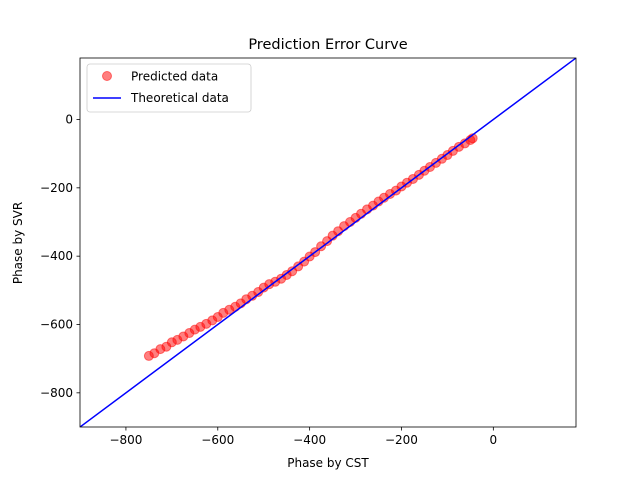 The width and height of the screenshot is (640, 480). Describe the element at coordinates (328, 463) in the screenshot. I see `x-axis-label: Phase by CST` at that location.